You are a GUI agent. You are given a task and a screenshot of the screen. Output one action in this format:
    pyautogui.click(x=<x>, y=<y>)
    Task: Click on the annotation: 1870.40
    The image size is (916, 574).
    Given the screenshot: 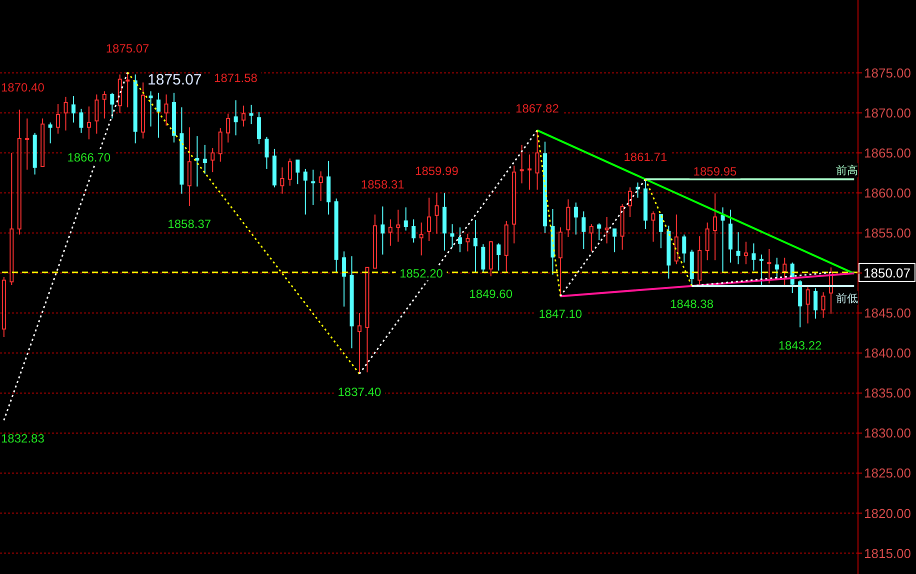 What is the action you would take?
    pyautogui.click(x=23, y=87)
    